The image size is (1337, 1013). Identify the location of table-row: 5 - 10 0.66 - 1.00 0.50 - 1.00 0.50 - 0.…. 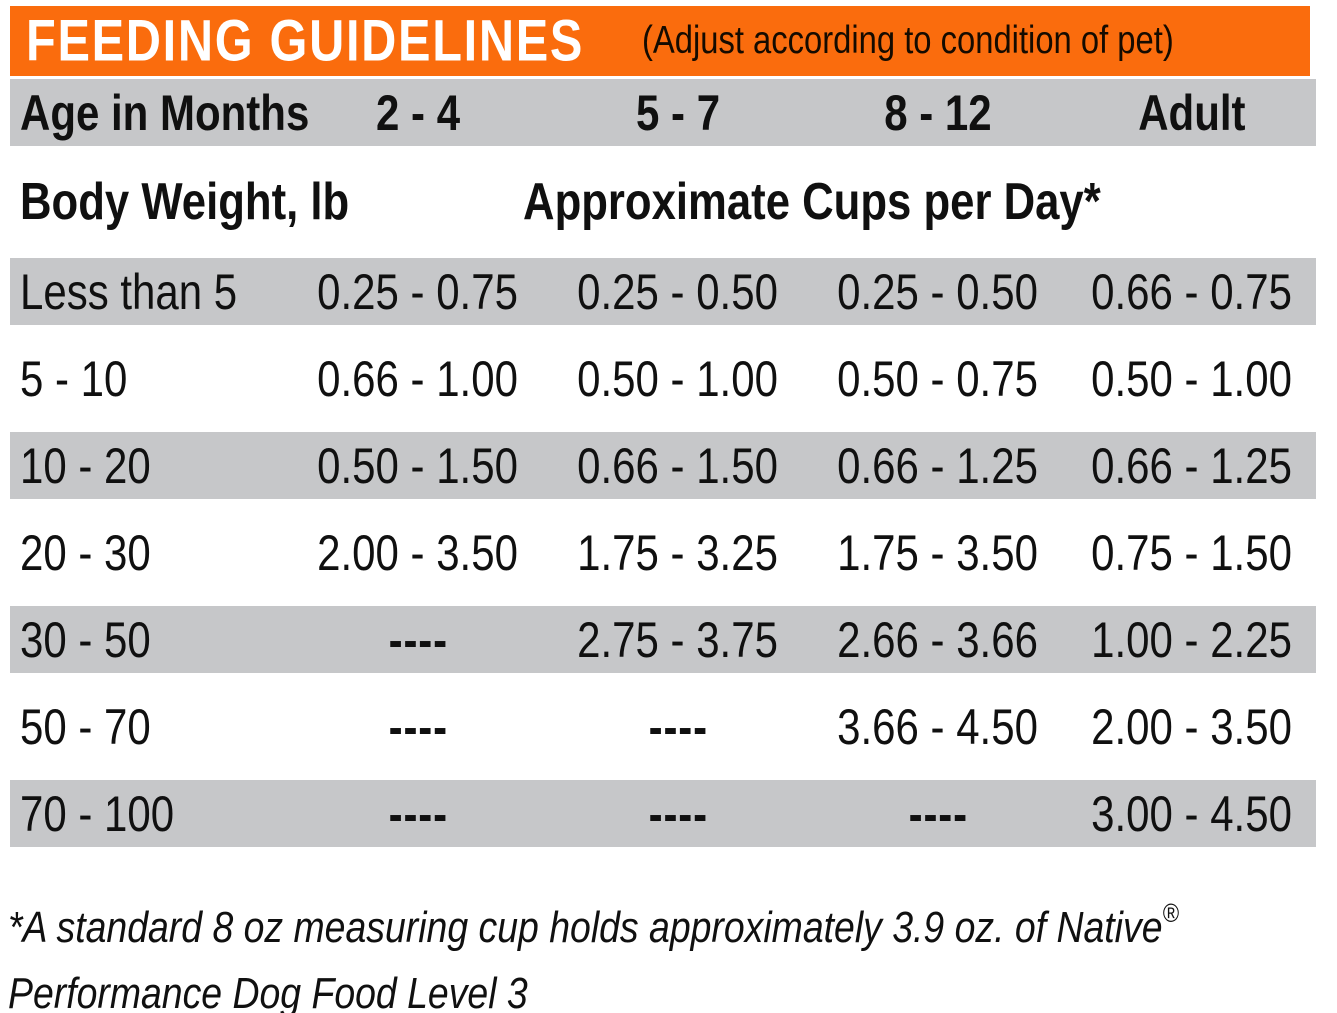
(663, 378).